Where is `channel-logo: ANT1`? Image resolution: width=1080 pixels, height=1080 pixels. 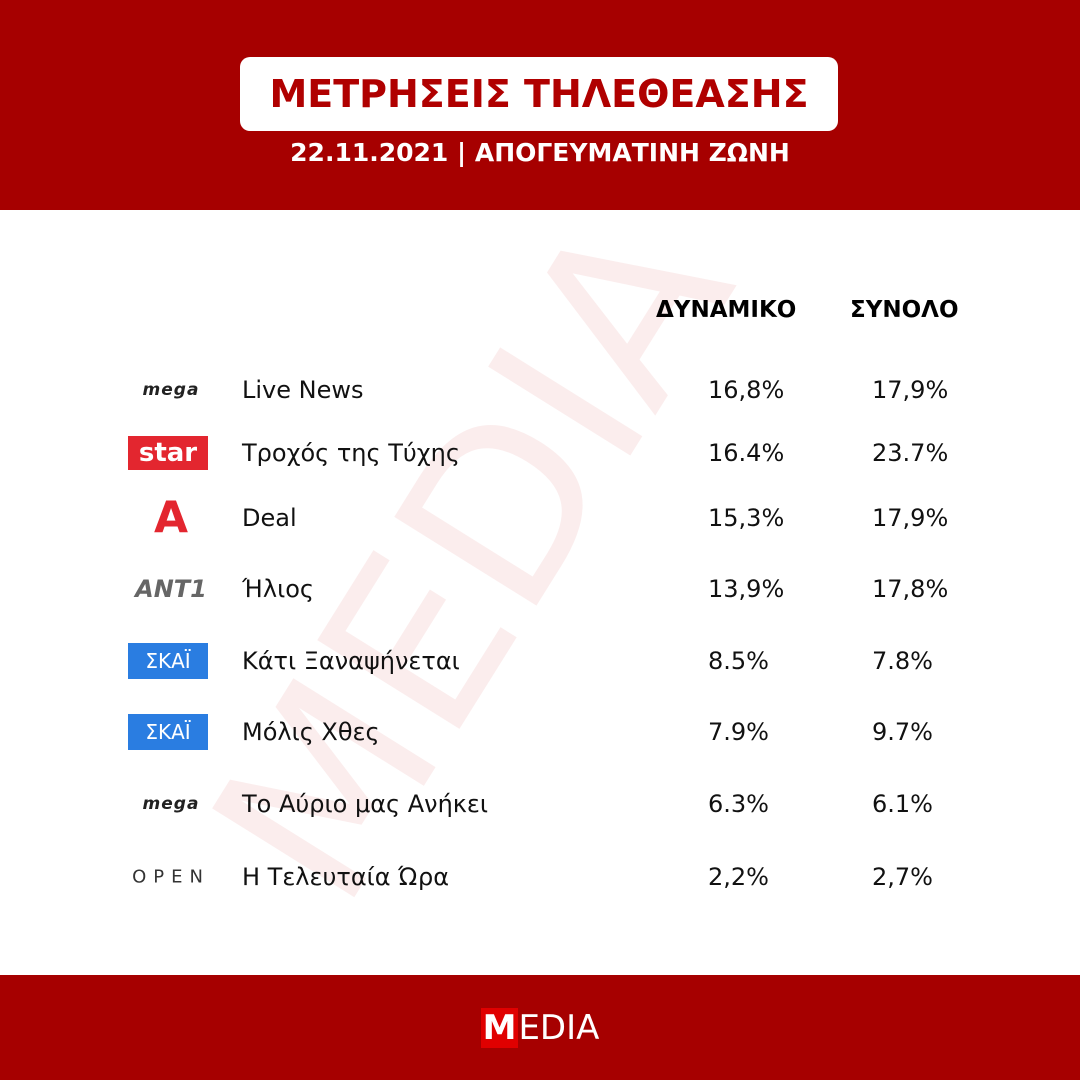 channel-logo: ANT1 is located at coordinates (171, 589).